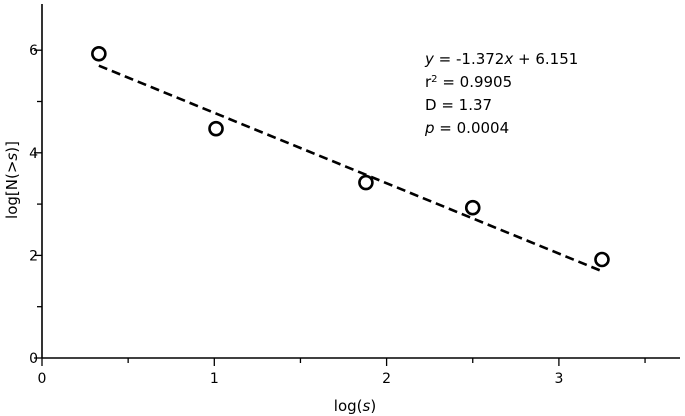  What do you see at coordinates (33, 359) in the screenshot?
I see `y-tick-label: 0` at bounding box center [33, 359].